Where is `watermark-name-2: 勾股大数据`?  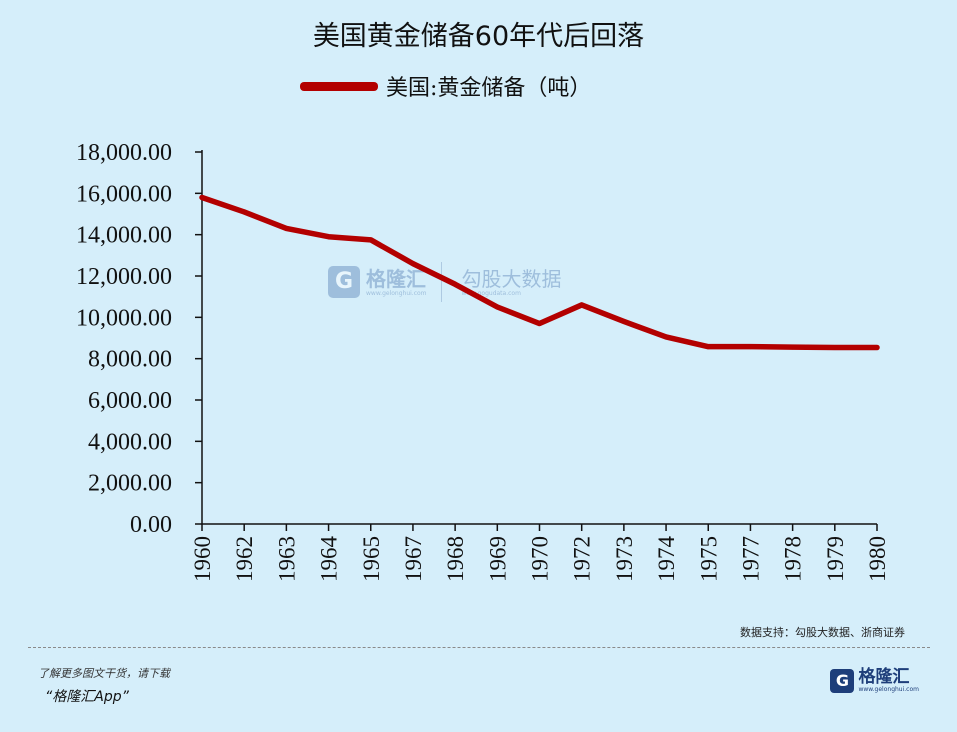 watermark-name-2: 勾股大数据 is located at coordinates (511, 278).